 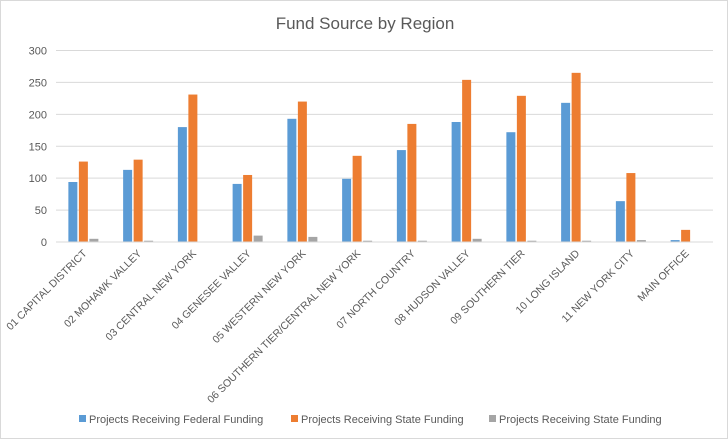 I want to click on x-category-label: 03 CENTRAL NEW YORK, so click(x=151, y=296).